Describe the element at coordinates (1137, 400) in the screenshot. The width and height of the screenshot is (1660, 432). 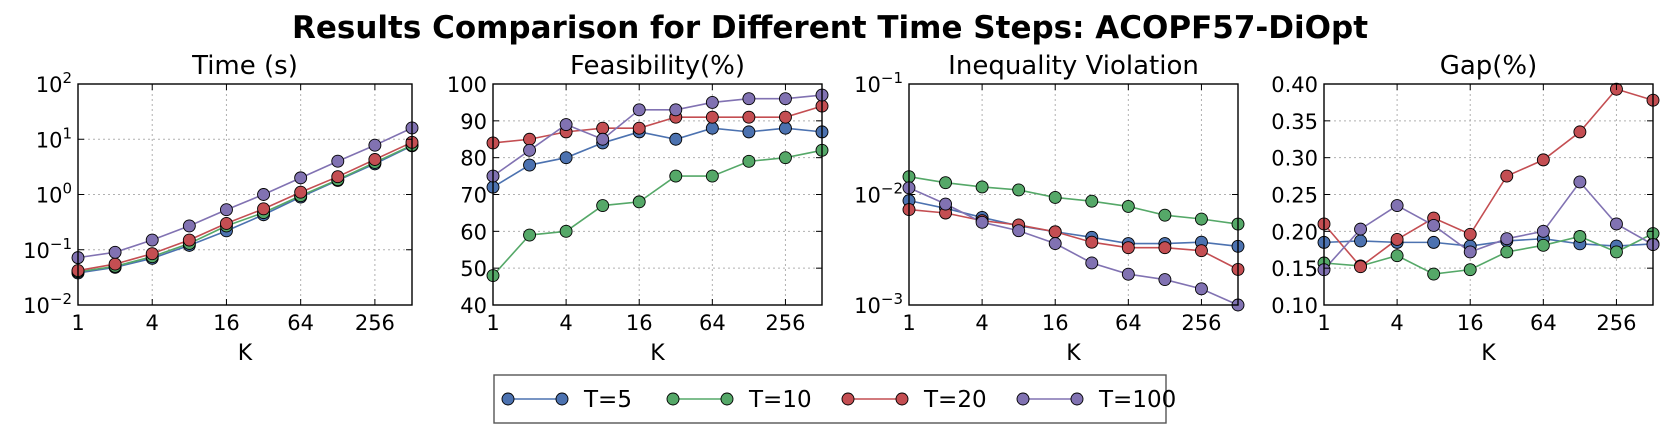
I see `legend-label: T=100` at that location.